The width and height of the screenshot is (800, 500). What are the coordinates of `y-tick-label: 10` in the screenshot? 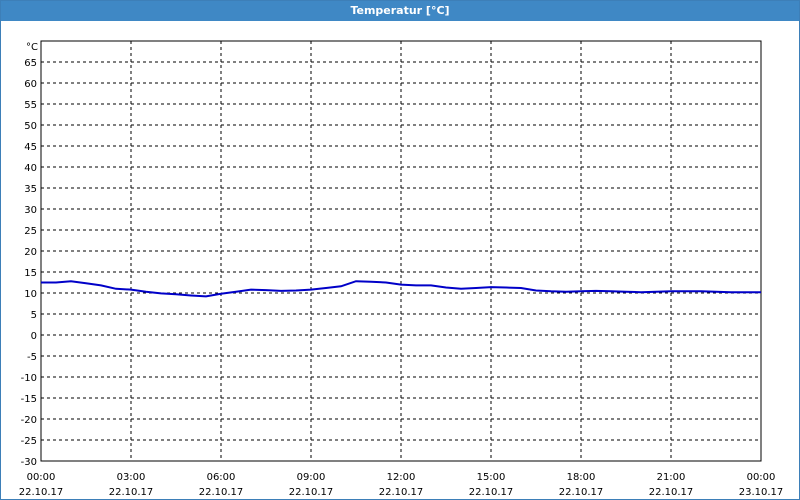 It's located at (30, 294).